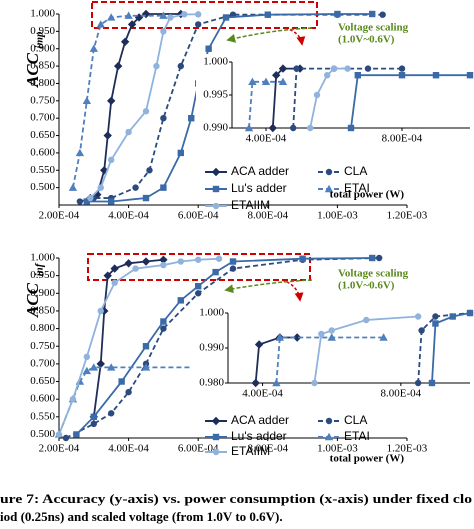 The width and height of the screenshot is (474, 529). Describe the element at coordinates (42, 152) in the screenshot. I see `y-tick-label: 0.600` at that location.